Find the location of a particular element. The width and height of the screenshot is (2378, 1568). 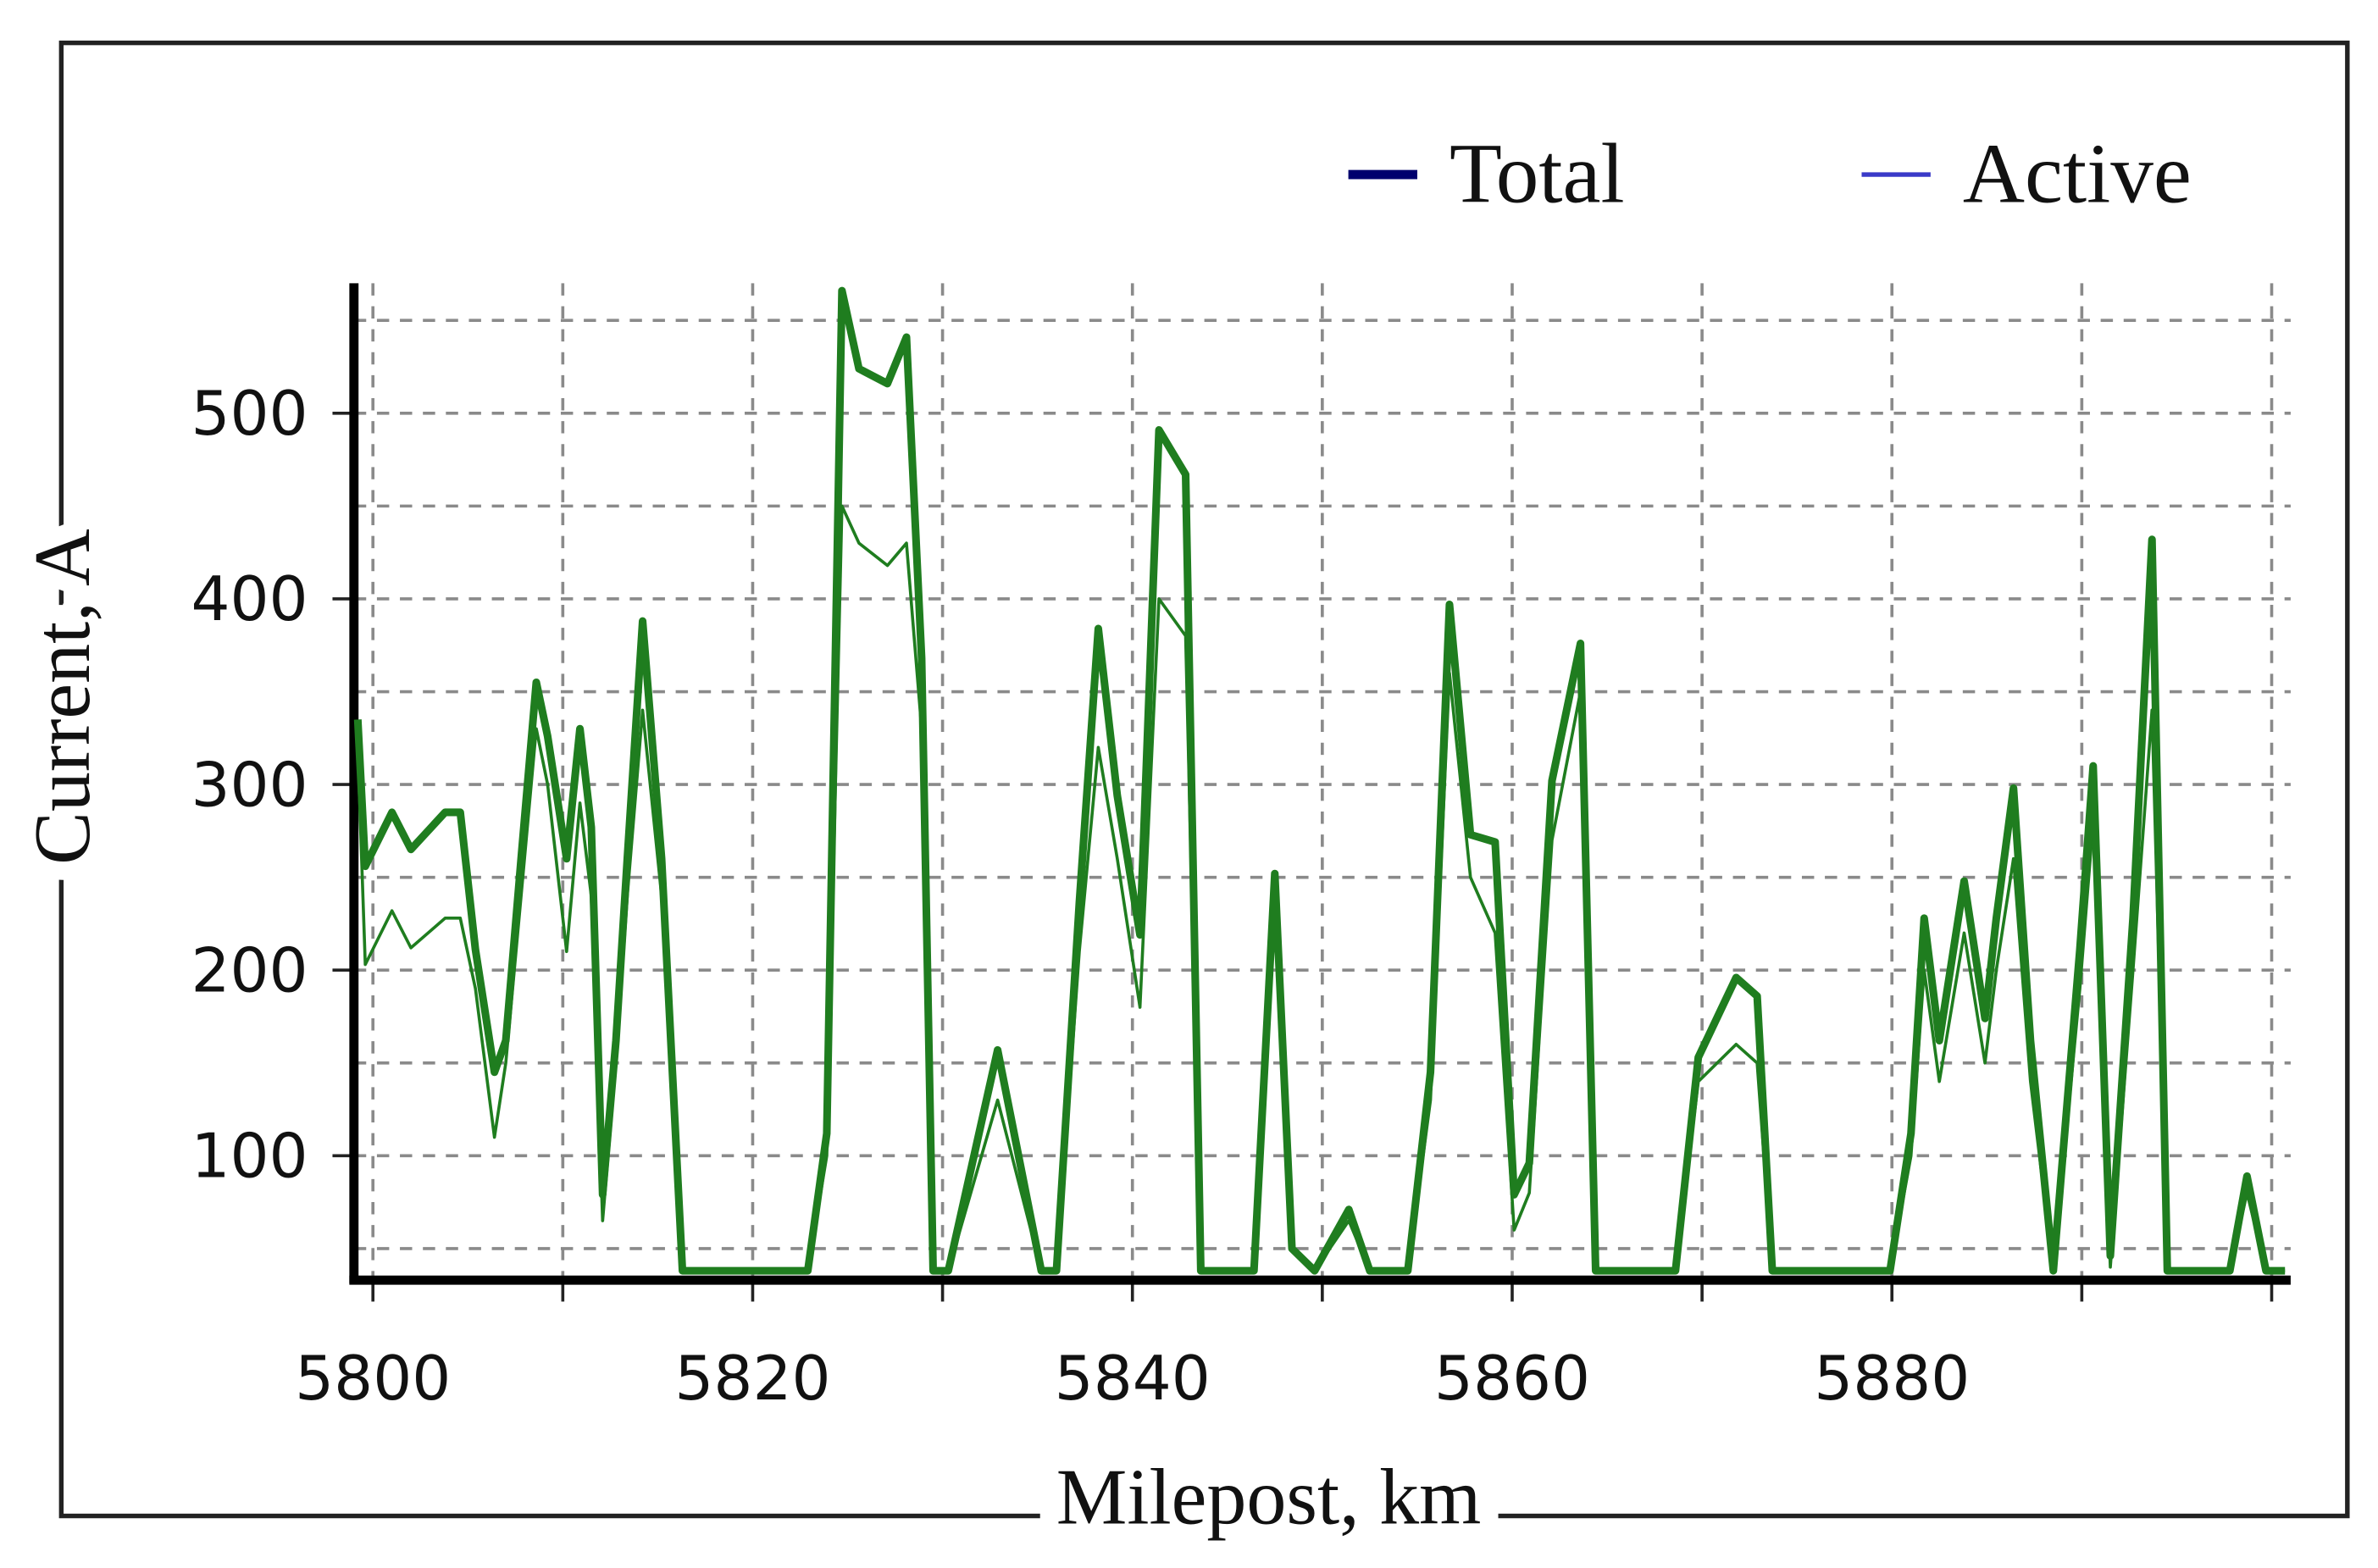

x-tick-label: 5860 is located at coordinates (1512, 1379).